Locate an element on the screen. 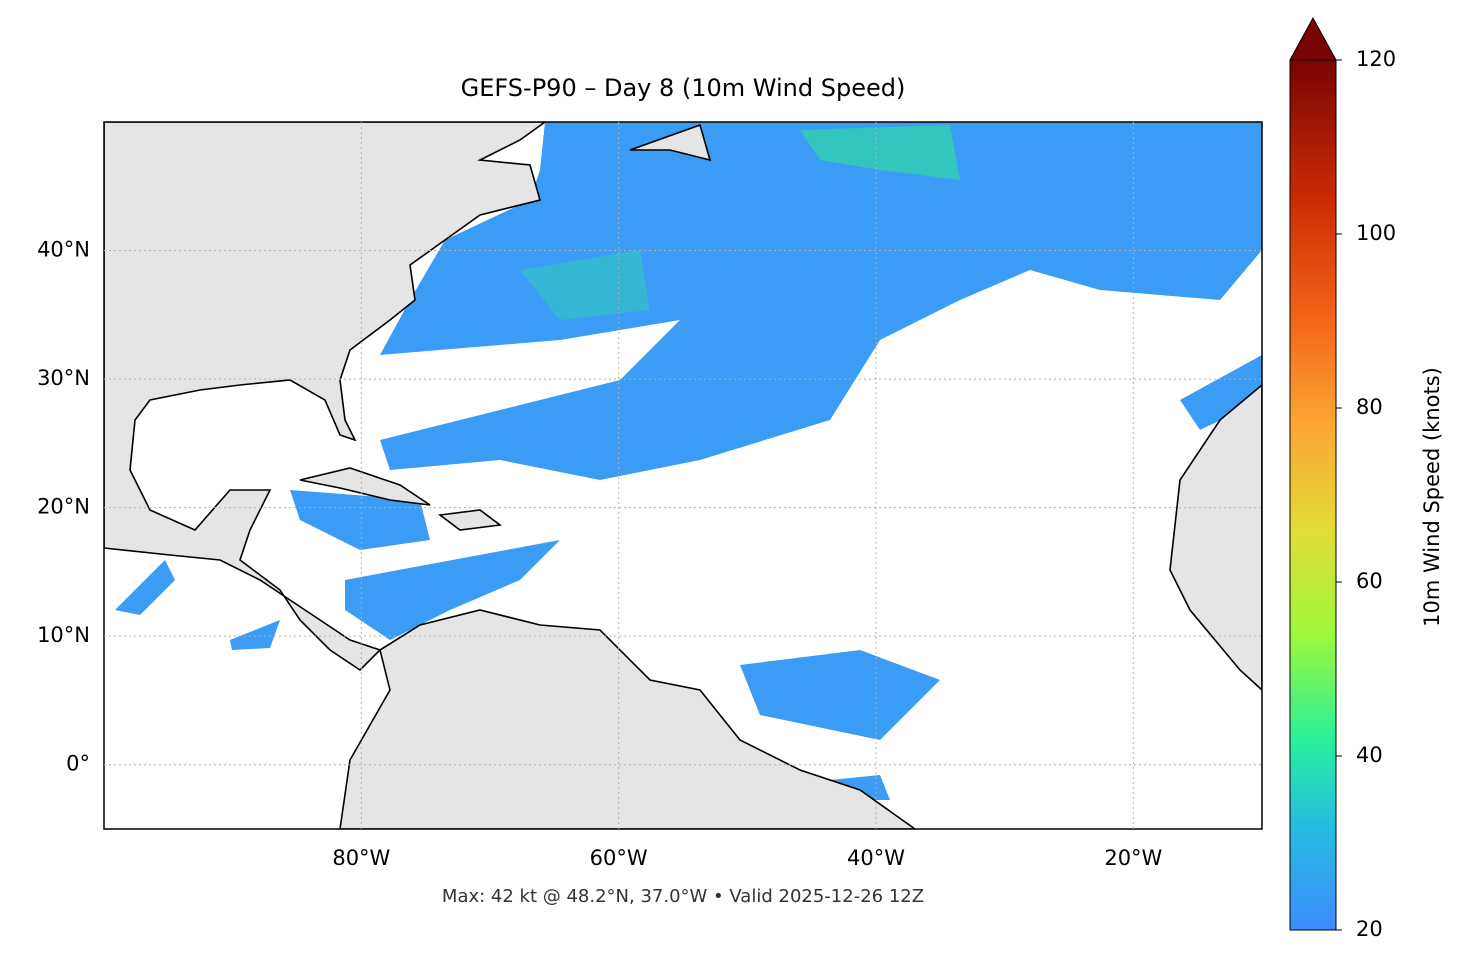  colorbar-tick-label: 60 is located at coordinates (1369, 581).